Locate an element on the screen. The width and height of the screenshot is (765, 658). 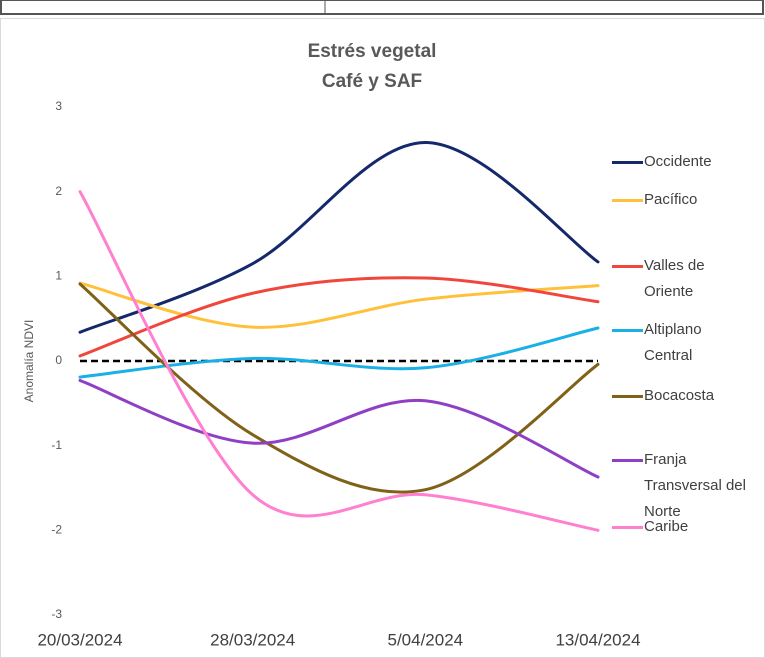
legend-item: Franja Transversal del Norte is located at coordinates (682, 486).